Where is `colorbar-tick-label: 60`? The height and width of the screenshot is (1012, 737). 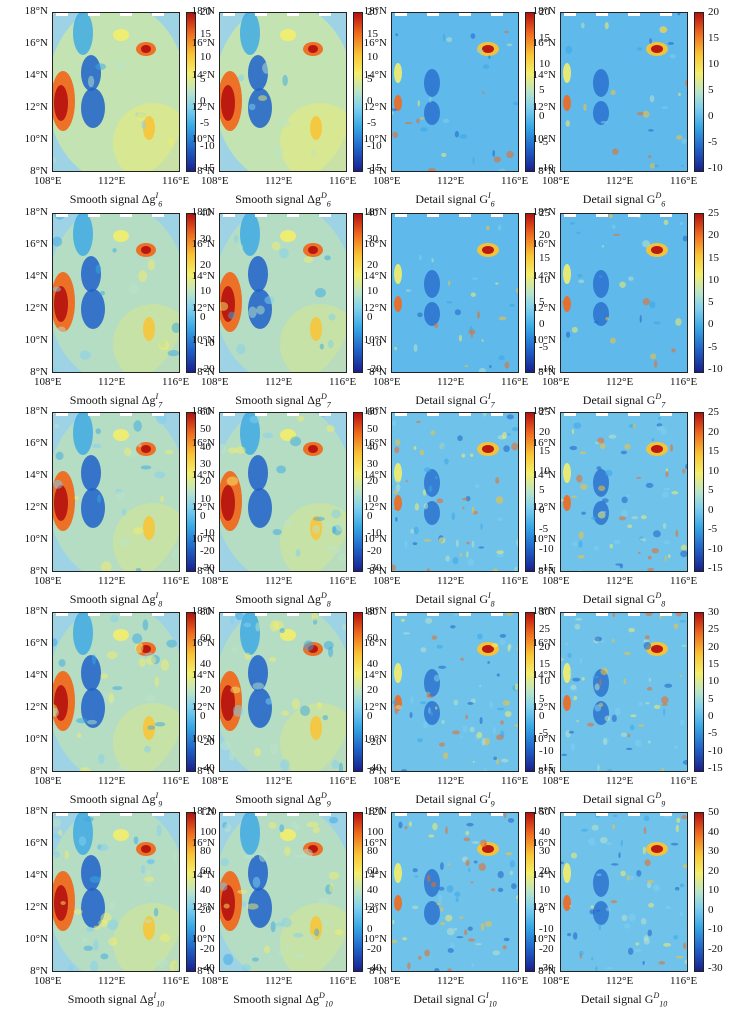 colorbar-tick-label: 60 is located at coordinates (205, 870).